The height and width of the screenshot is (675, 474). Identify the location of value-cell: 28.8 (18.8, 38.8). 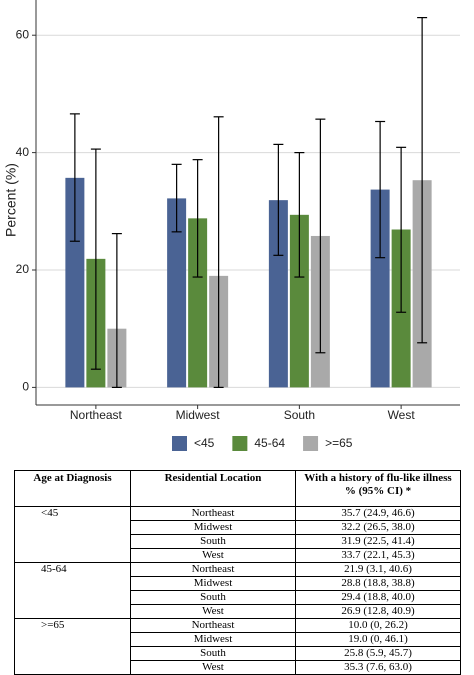
(378, 583).